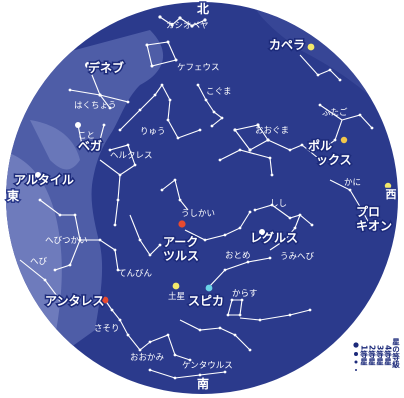  I want to click on vega-star, so click(78, 125).